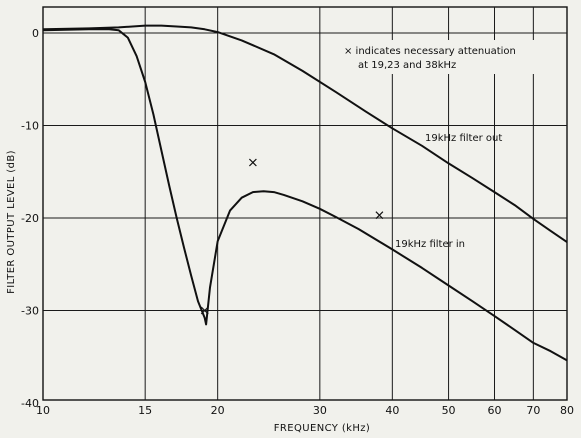 The width and height of the screenshot is (581, 438). What do you see at coordinates (392, 410) in the screenshot?
I see `x-tick-label-40: 40` at bounding box center [392, 410].